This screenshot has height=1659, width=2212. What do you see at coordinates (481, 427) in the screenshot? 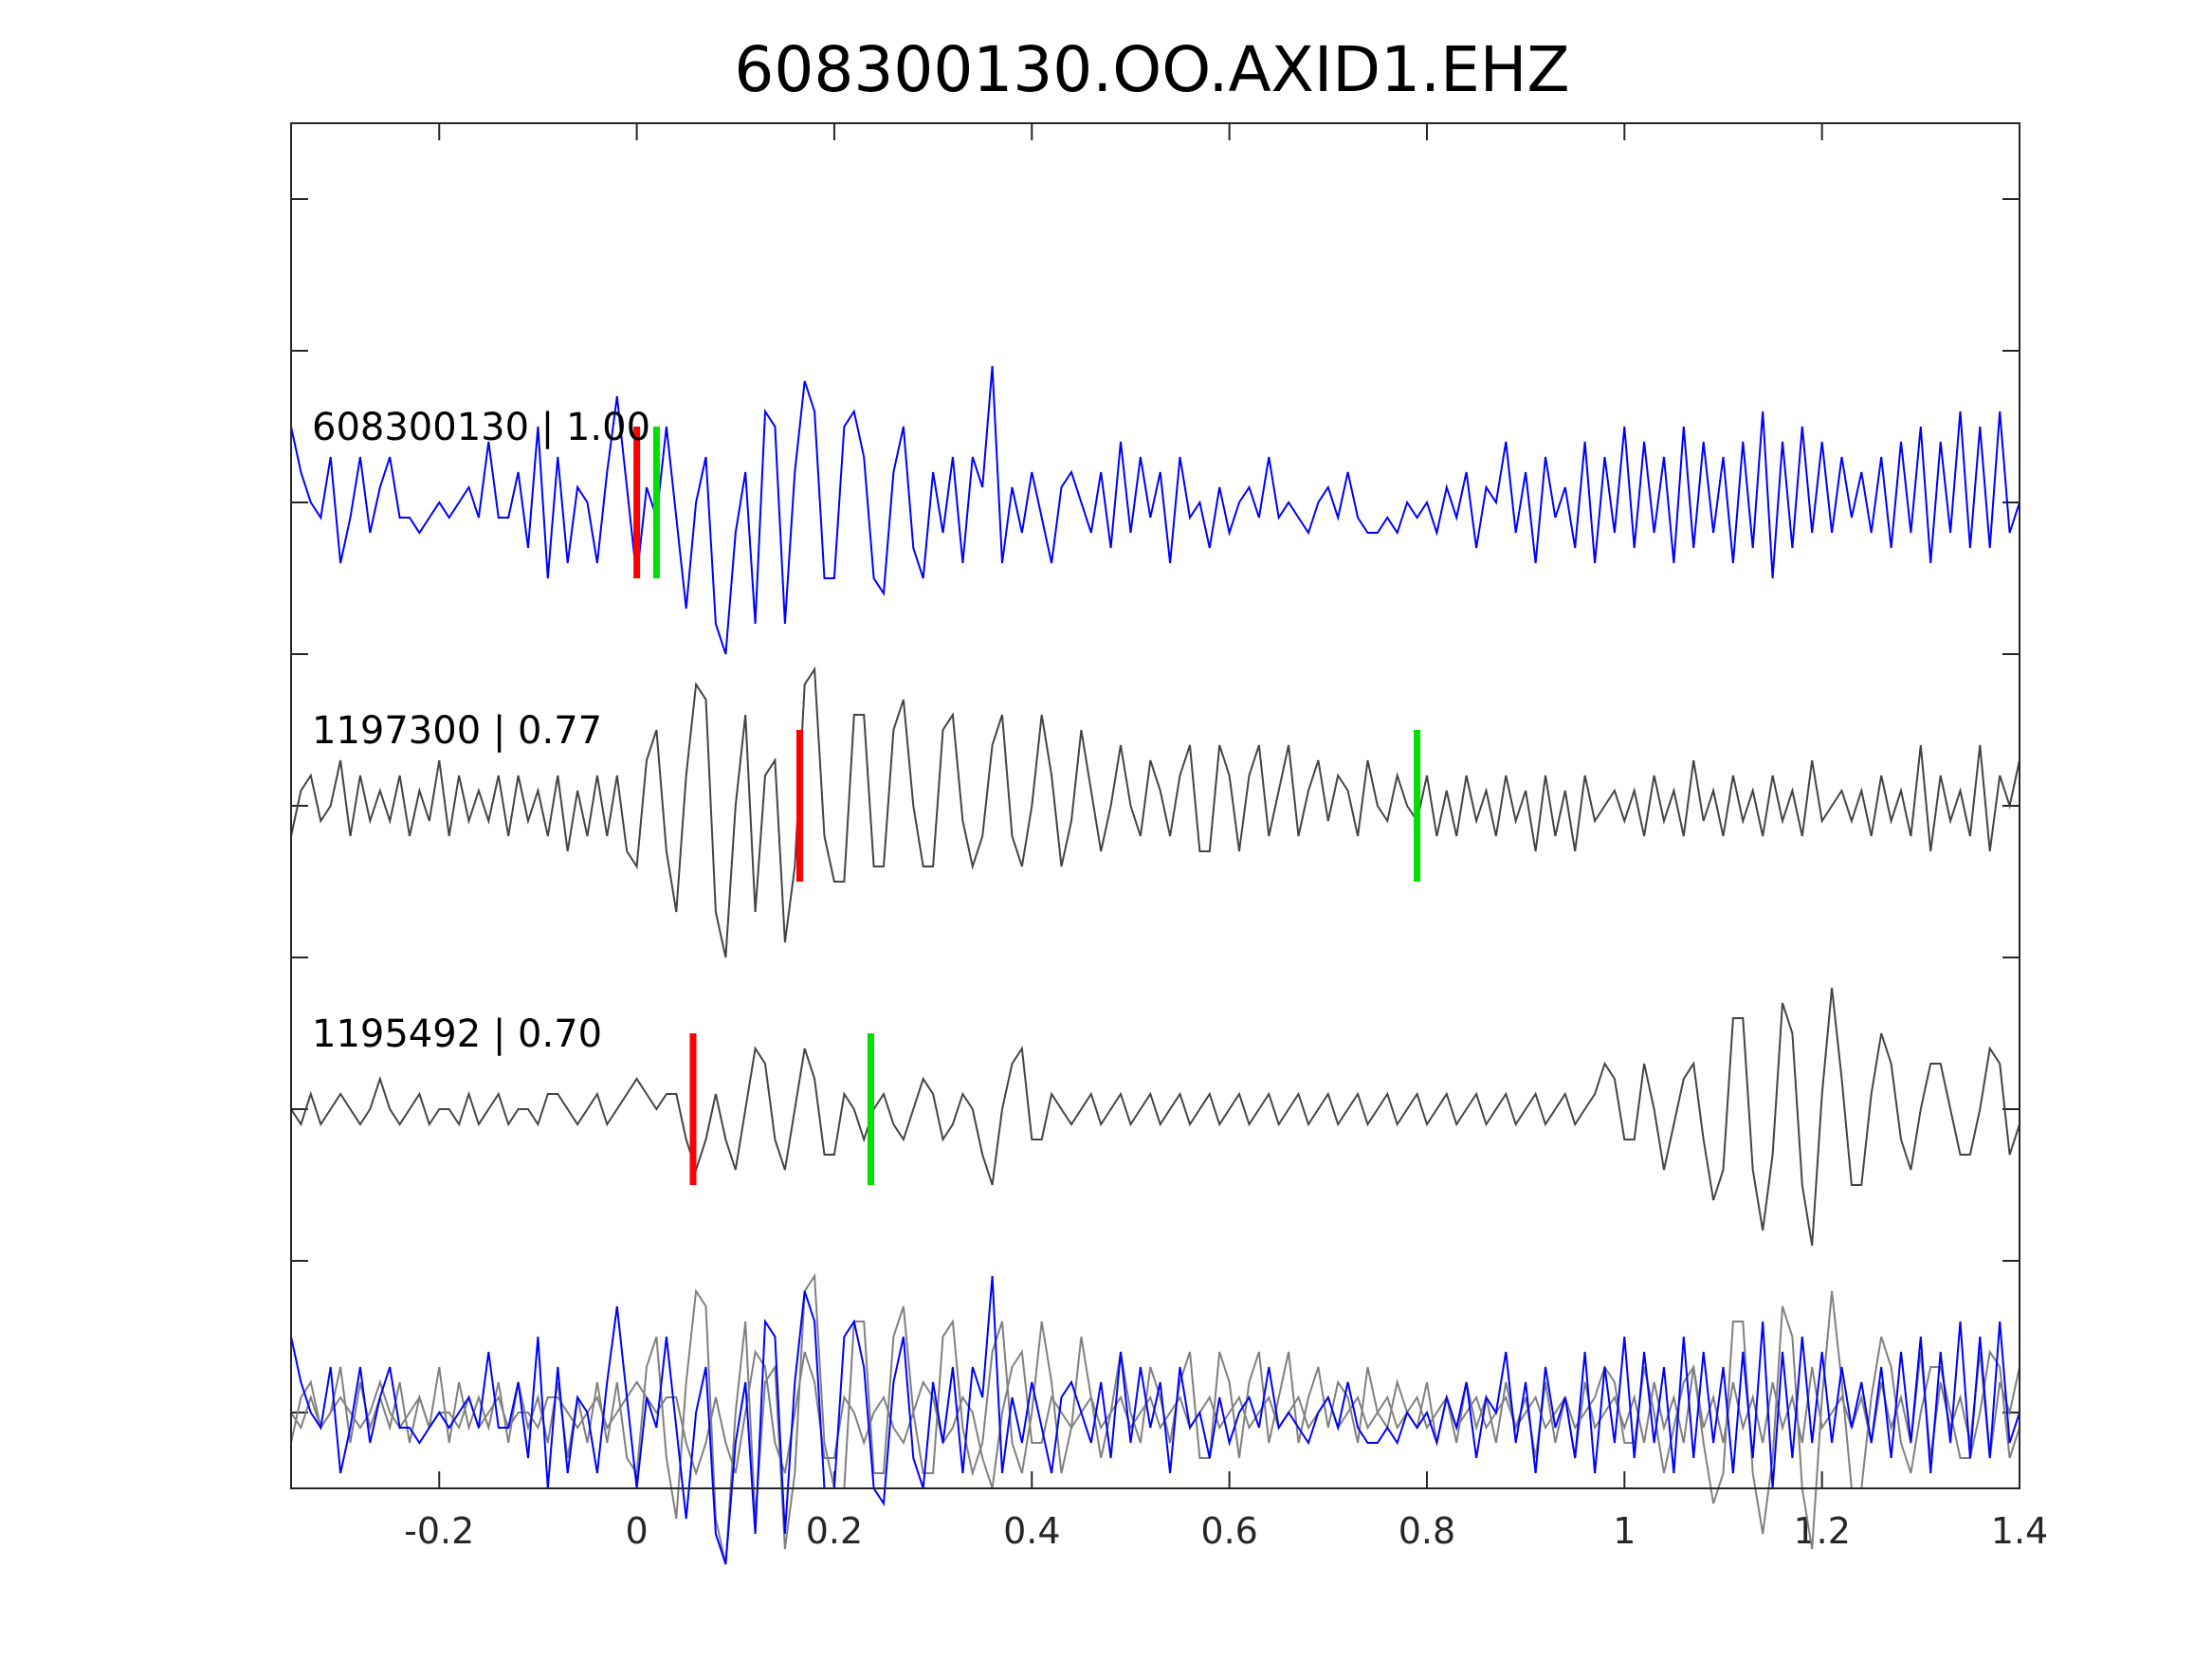
I see `trace-label: 608300130 | 1.00` at bounding box center [481, 427].